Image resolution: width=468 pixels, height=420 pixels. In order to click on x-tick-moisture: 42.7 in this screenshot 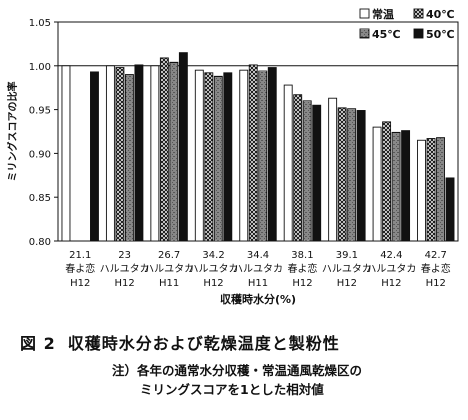, I will do `click(436, 255)`.